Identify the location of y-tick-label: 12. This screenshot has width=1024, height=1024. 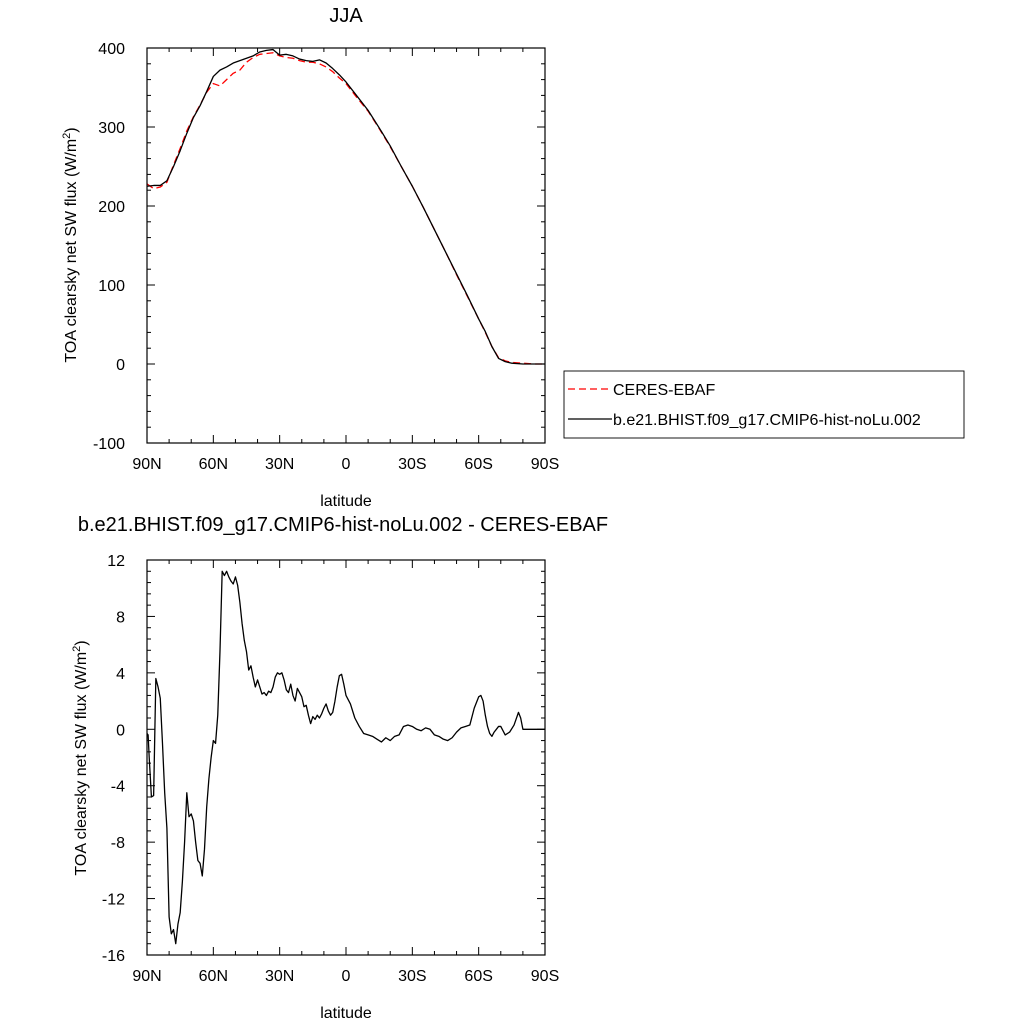
(116, 561).